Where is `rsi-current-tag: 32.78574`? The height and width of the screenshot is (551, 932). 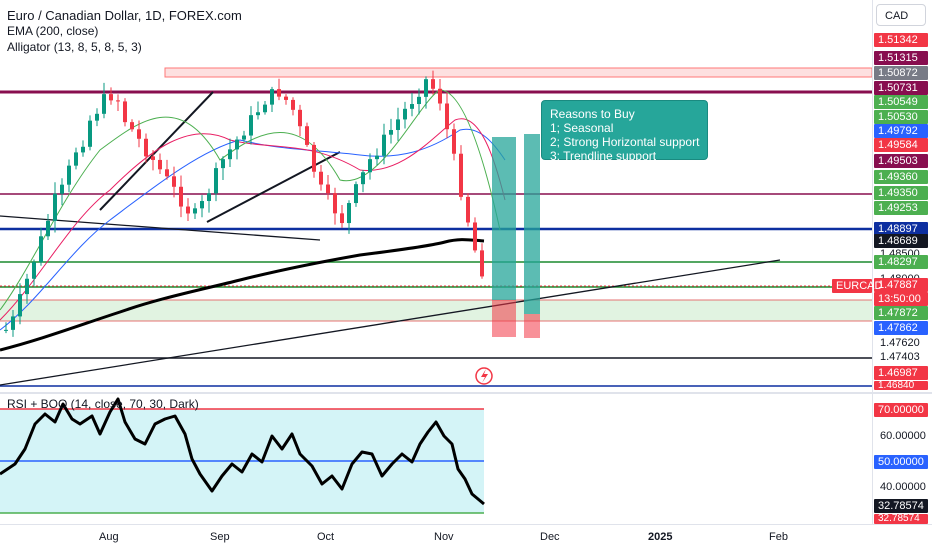 rsi-current-tag: 32.78574 is located at coordinates (901, 506).